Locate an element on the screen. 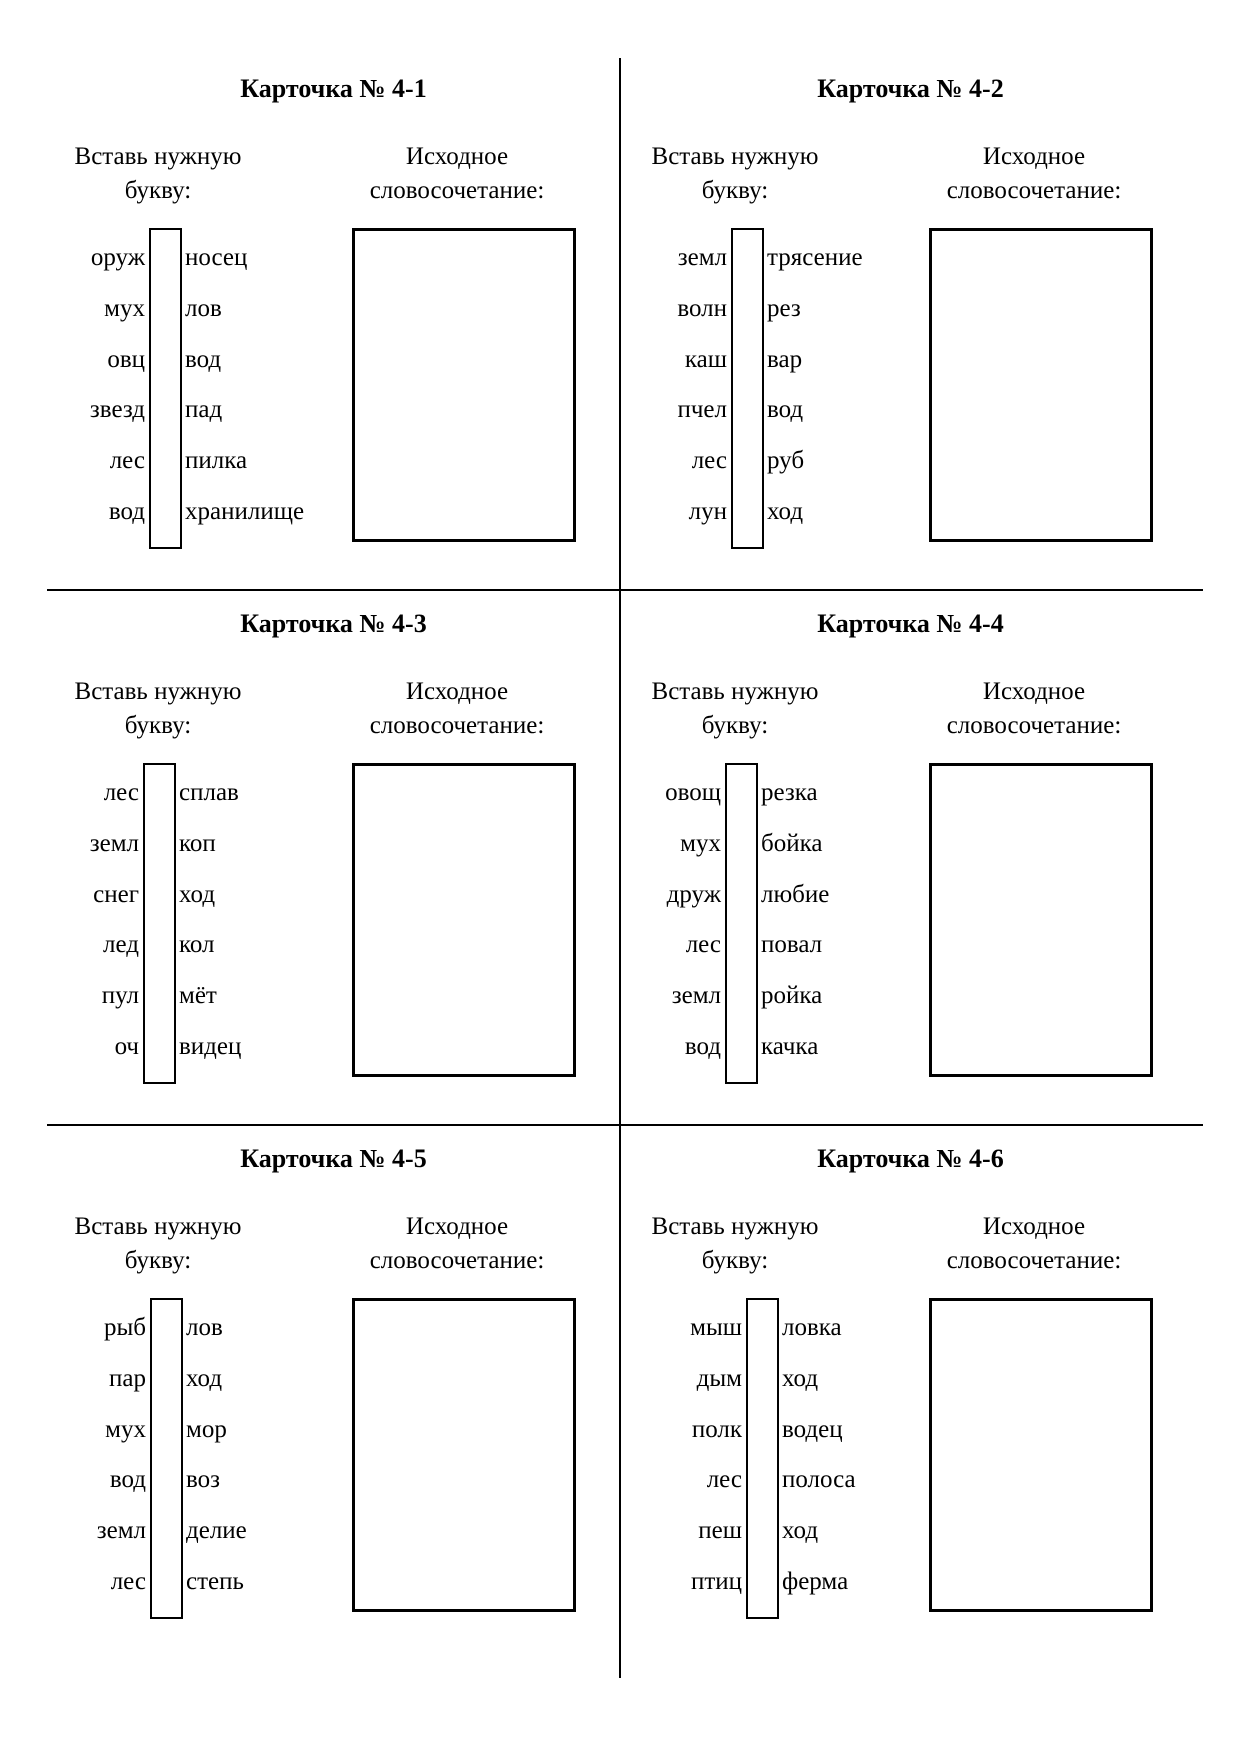 The image size is (1240, 1754). word-suffix: степь is located at coordinates (215, 1581).